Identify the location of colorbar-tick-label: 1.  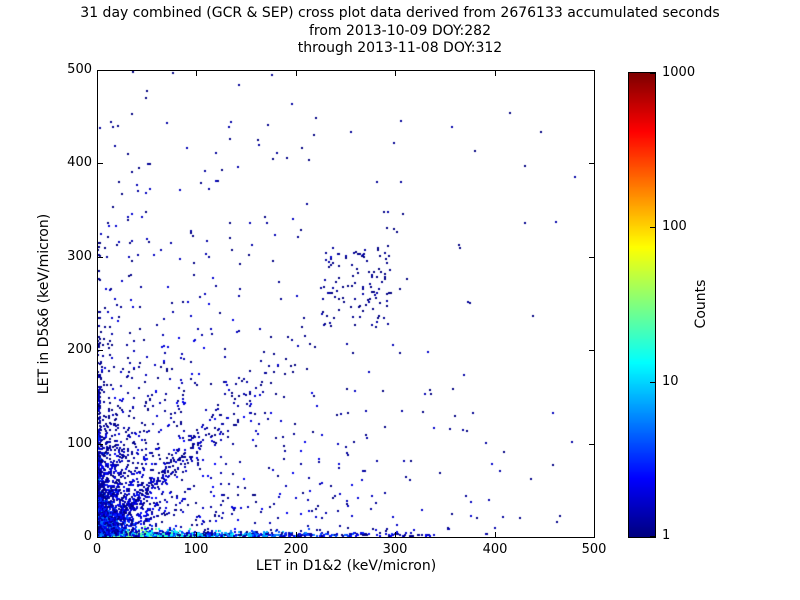
(666, 535).